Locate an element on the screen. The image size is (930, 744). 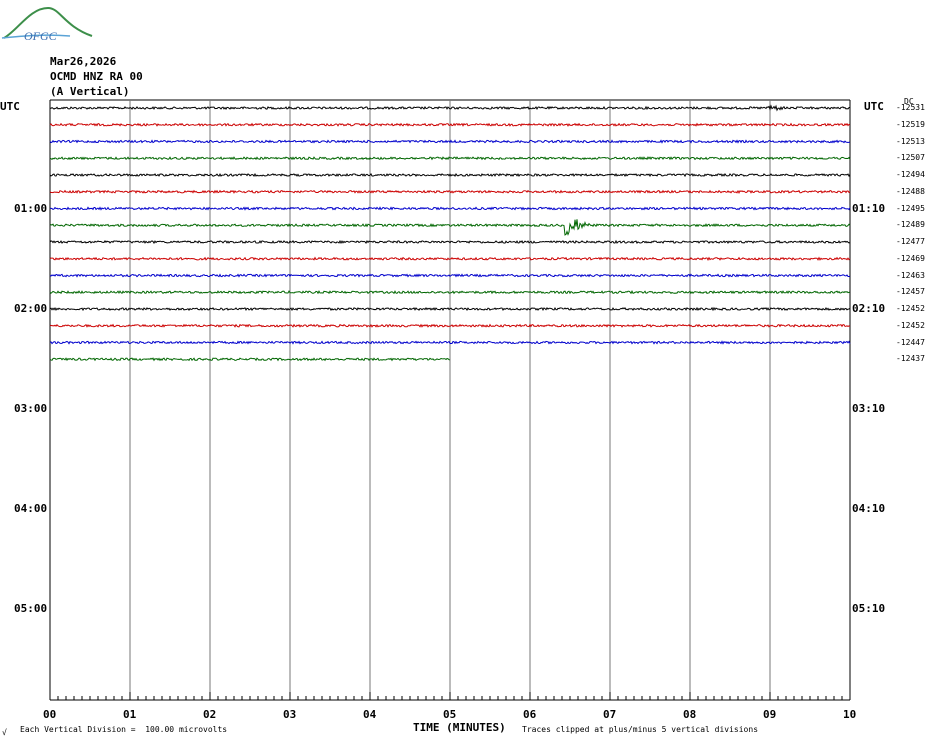
x-tick-label: 00 is located at coordinates (50, 714).